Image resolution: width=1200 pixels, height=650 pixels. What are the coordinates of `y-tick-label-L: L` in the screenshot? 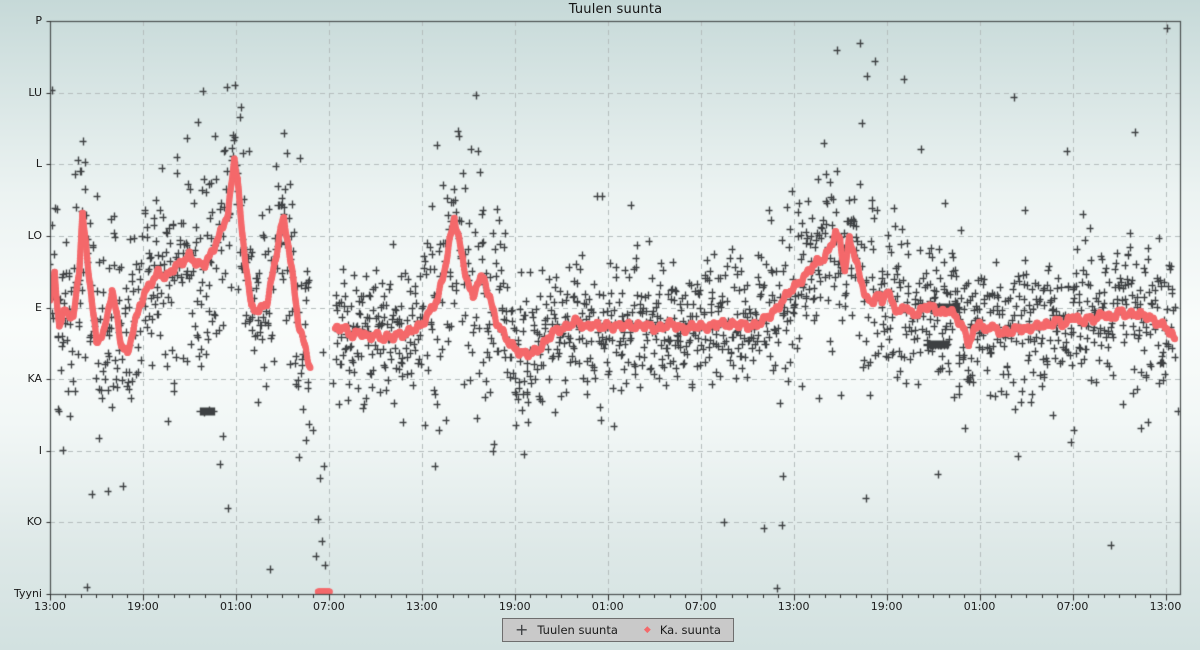 It's located at (38, 164).